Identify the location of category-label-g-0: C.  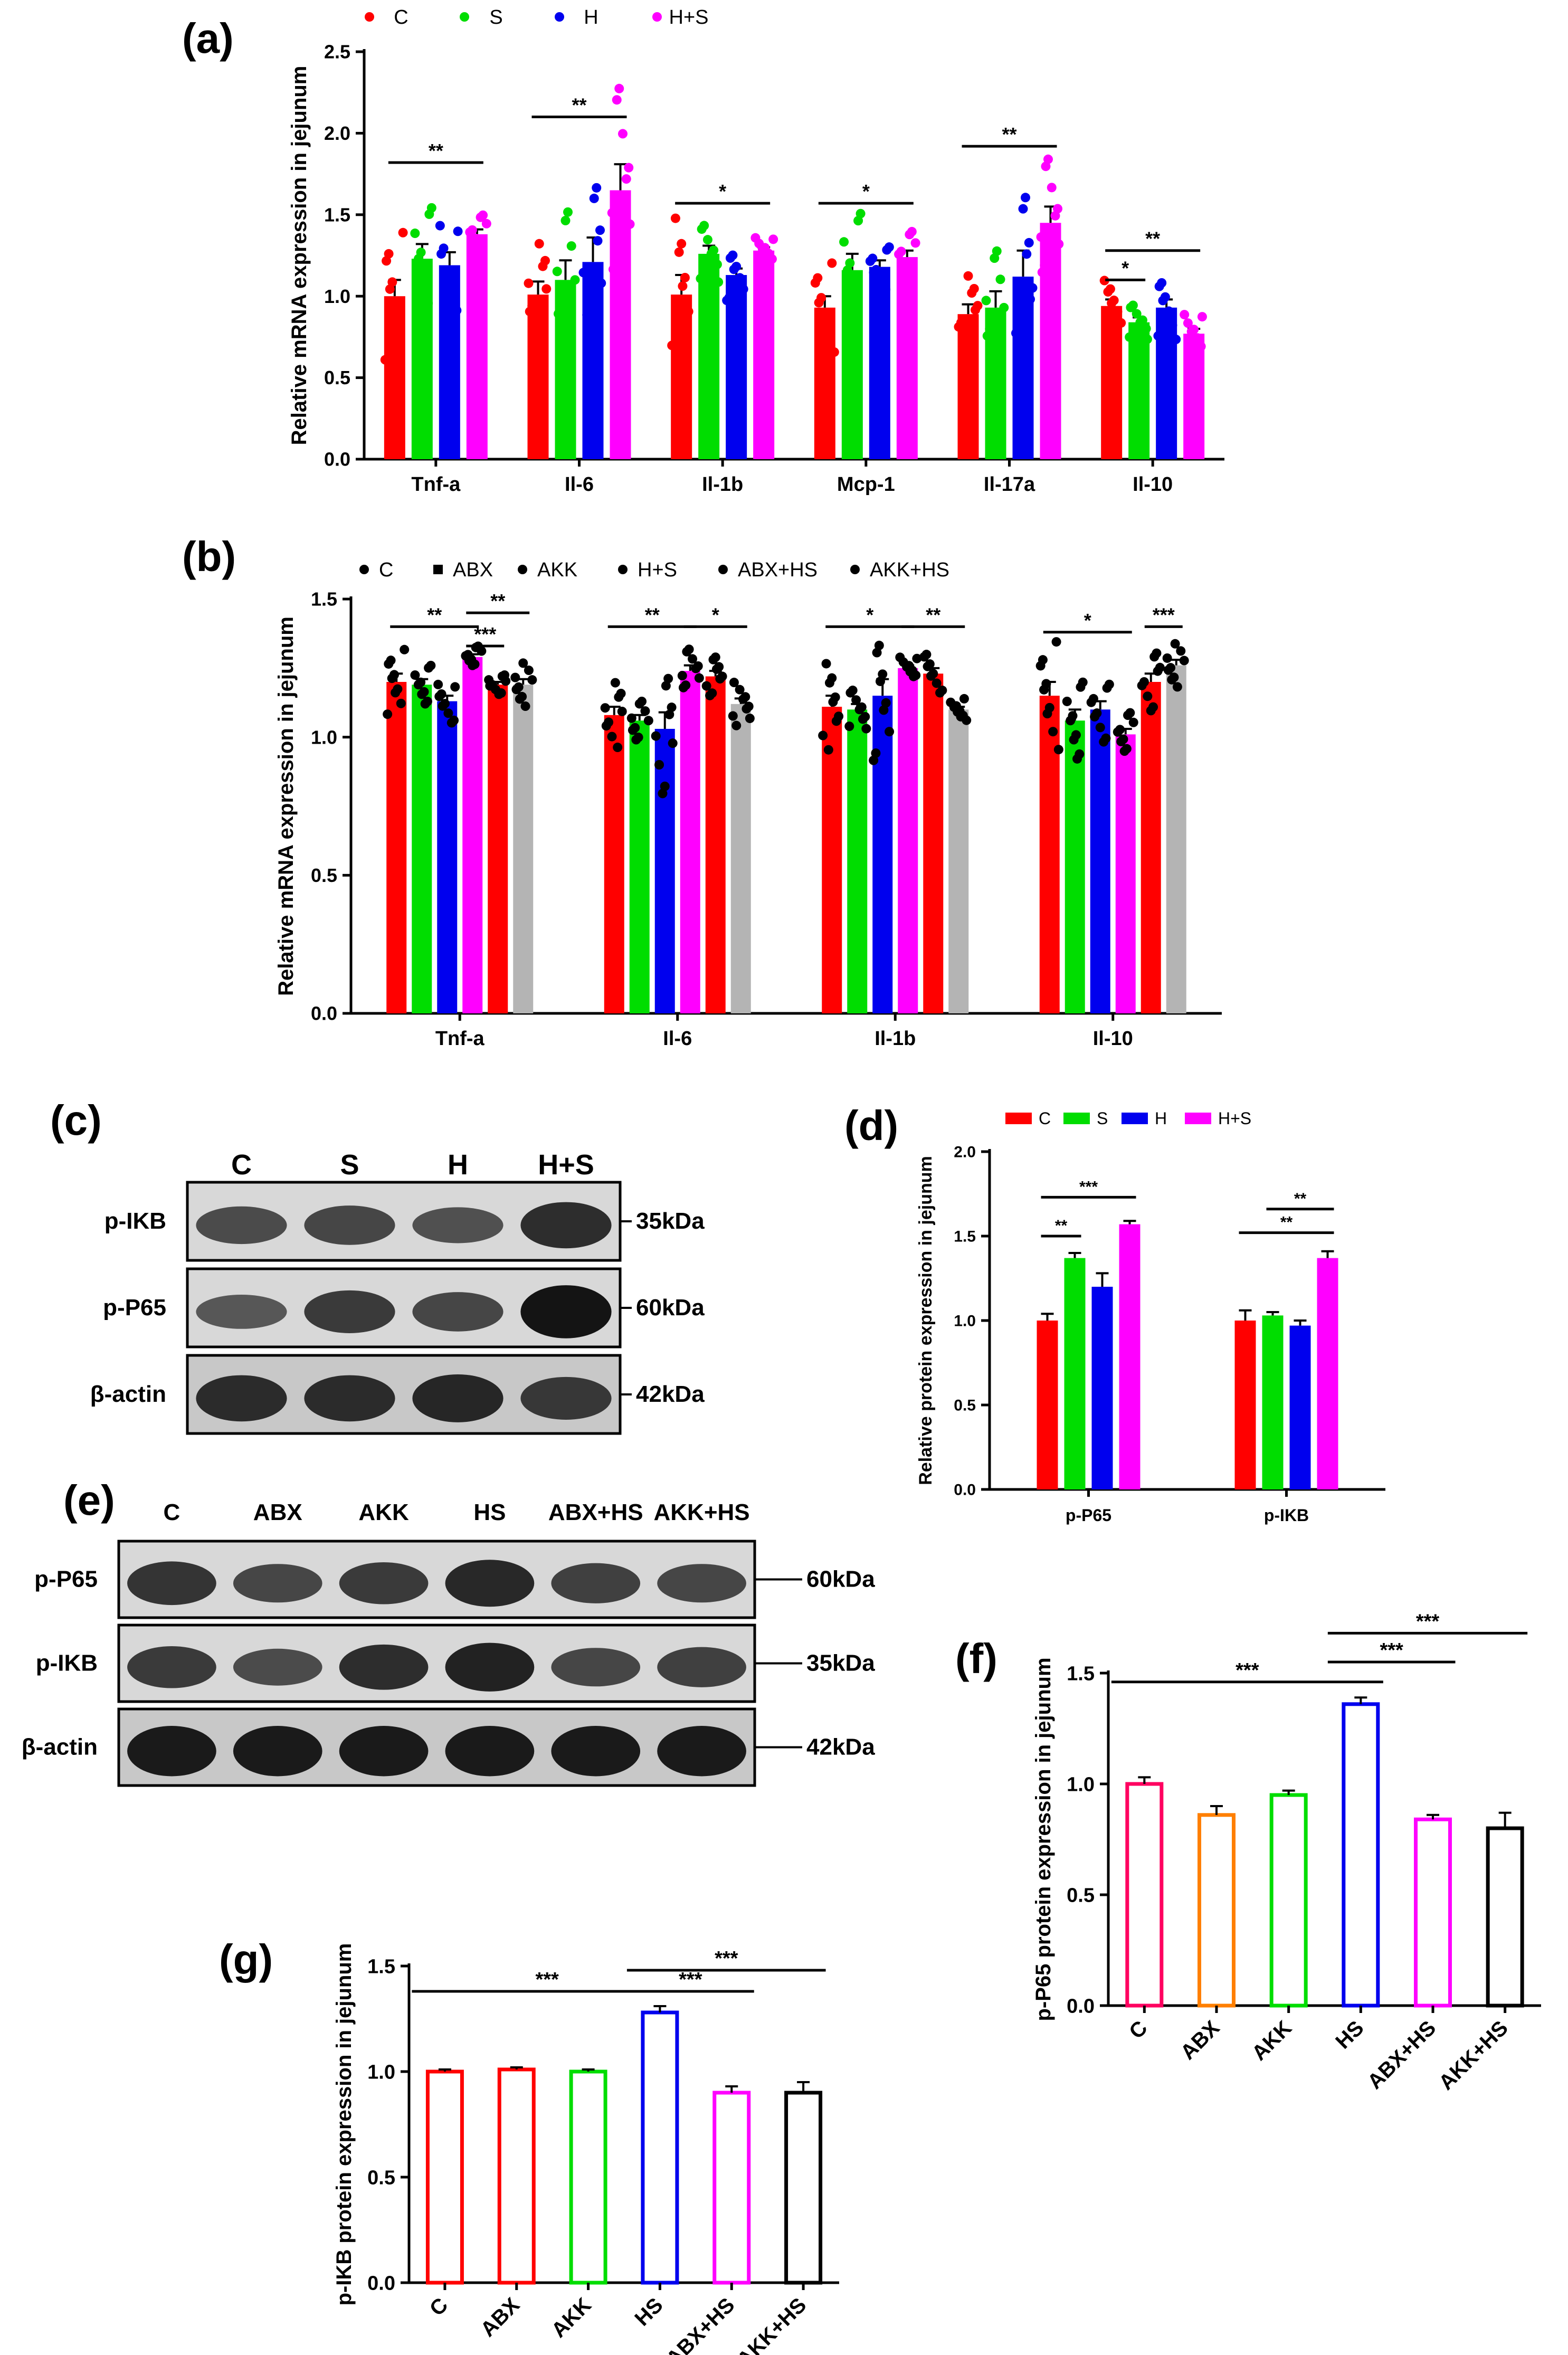
(439, 2307).